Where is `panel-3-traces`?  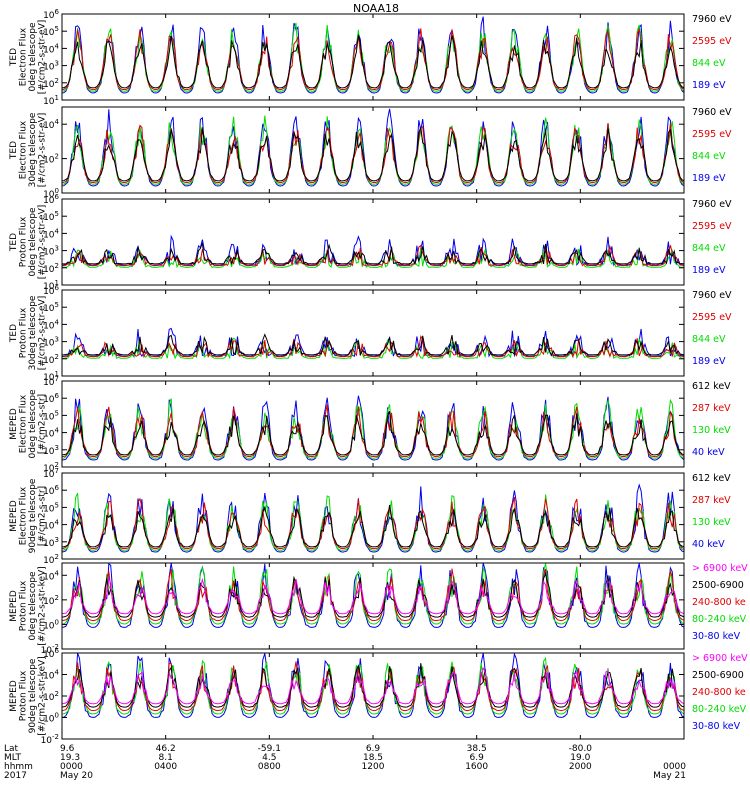 panel-3-traces is located at coordinates (373, 251).